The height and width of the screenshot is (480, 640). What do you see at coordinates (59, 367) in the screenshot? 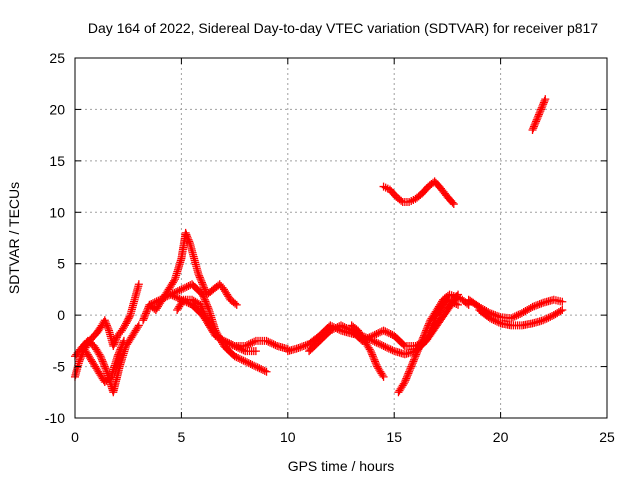
I see `y-tick-label: -5` at bounding box center [59, 367].